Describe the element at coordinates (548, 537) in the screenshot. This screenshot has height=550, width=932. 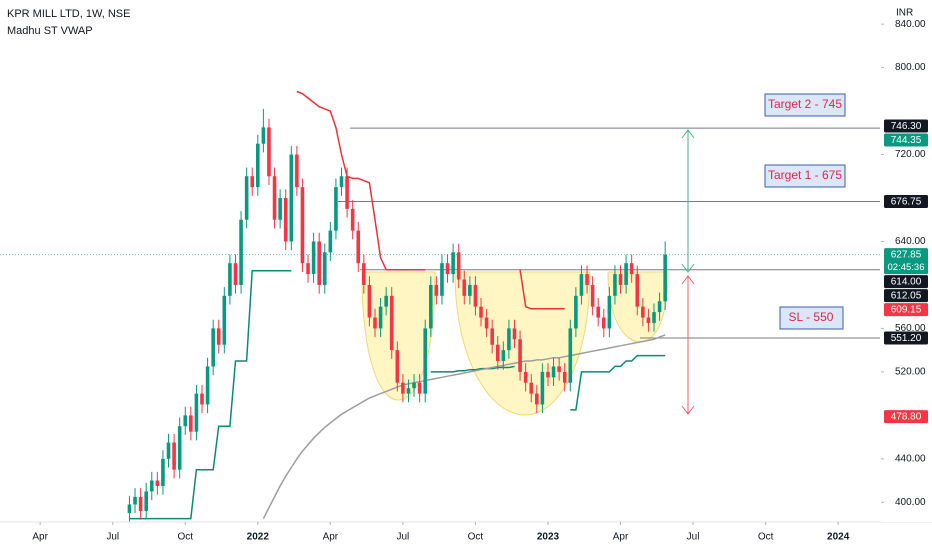
I see `x-tick-label: 2023` at that location.